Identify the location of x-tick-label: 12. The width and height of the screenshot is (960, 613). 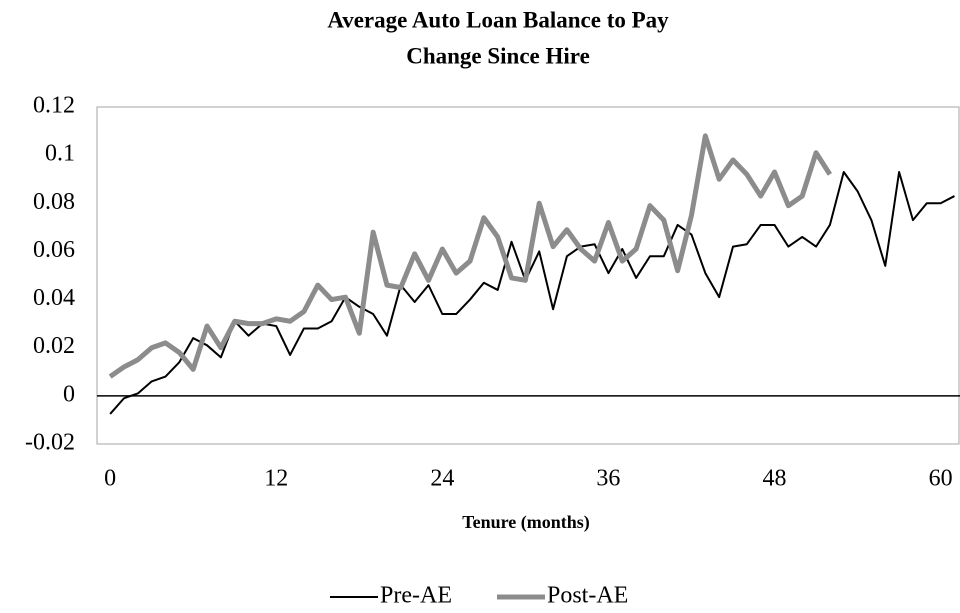
(276, 479).